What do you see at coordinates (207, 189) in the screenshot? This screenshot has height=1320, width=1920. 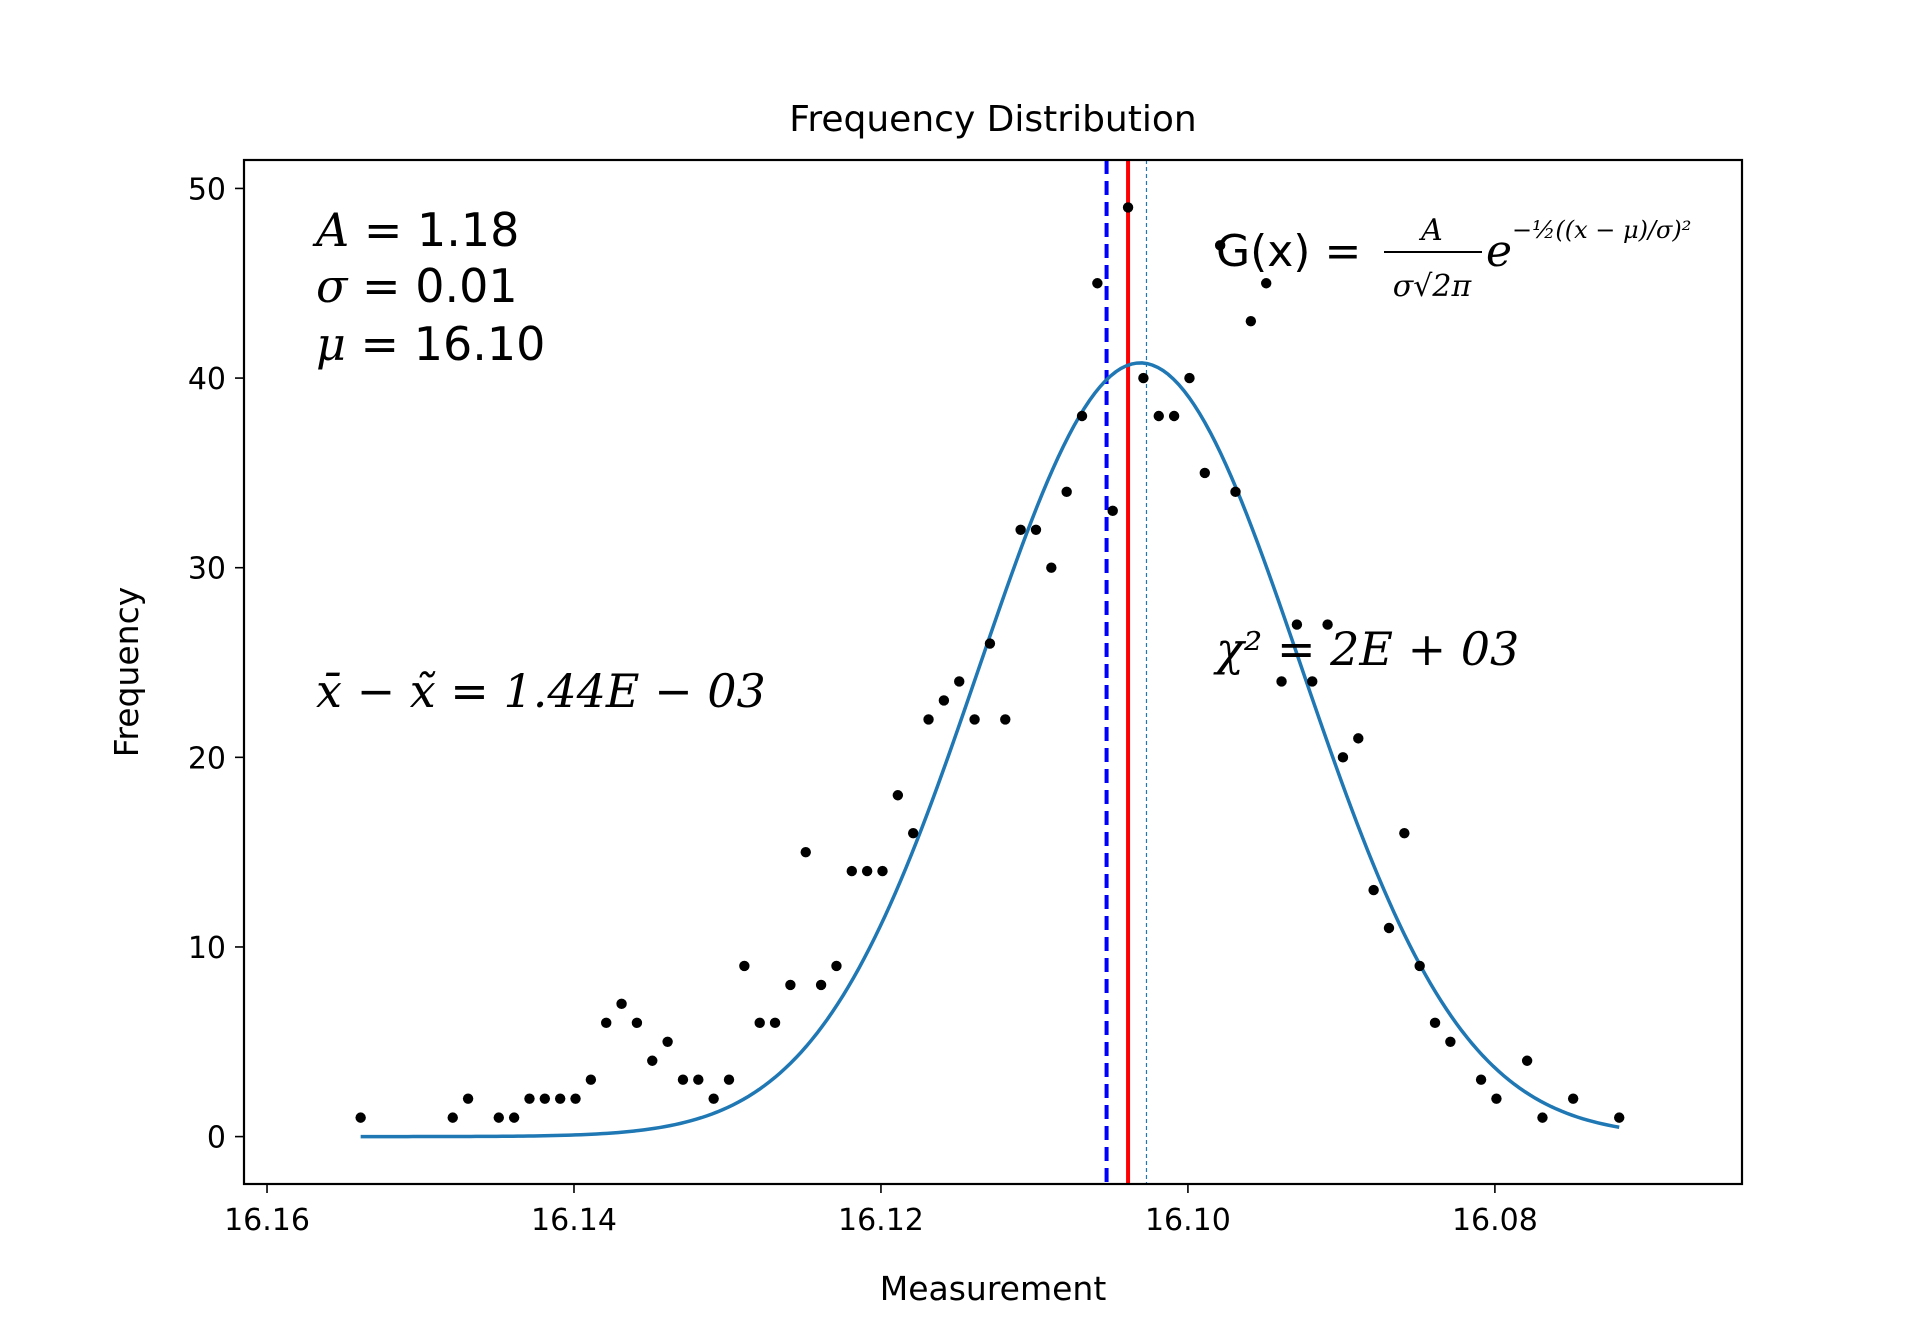 I see `y-tick-label: 50` at bounding box center [207, 189].